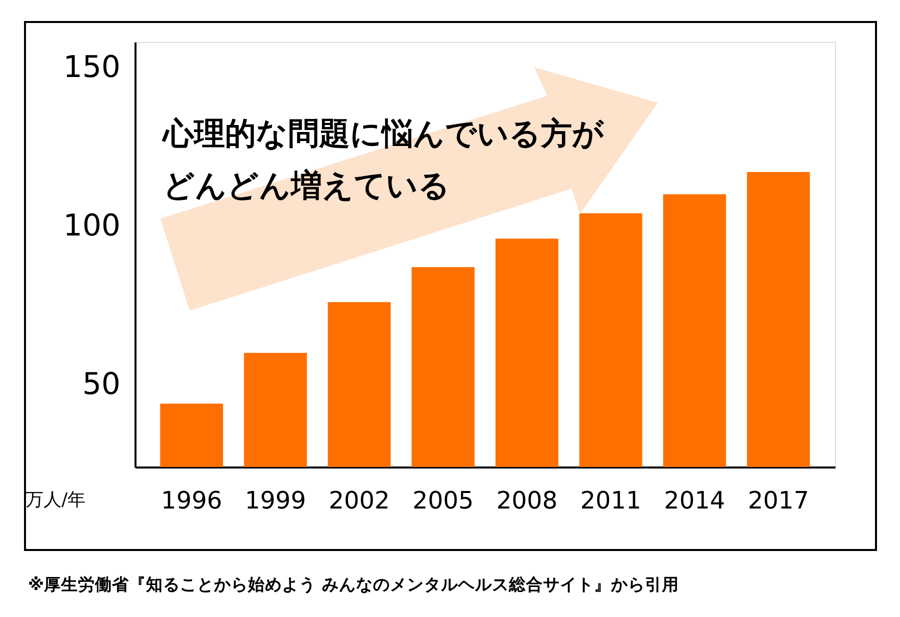  I want to click on x-tick-label: 2014, so click(695, 500).